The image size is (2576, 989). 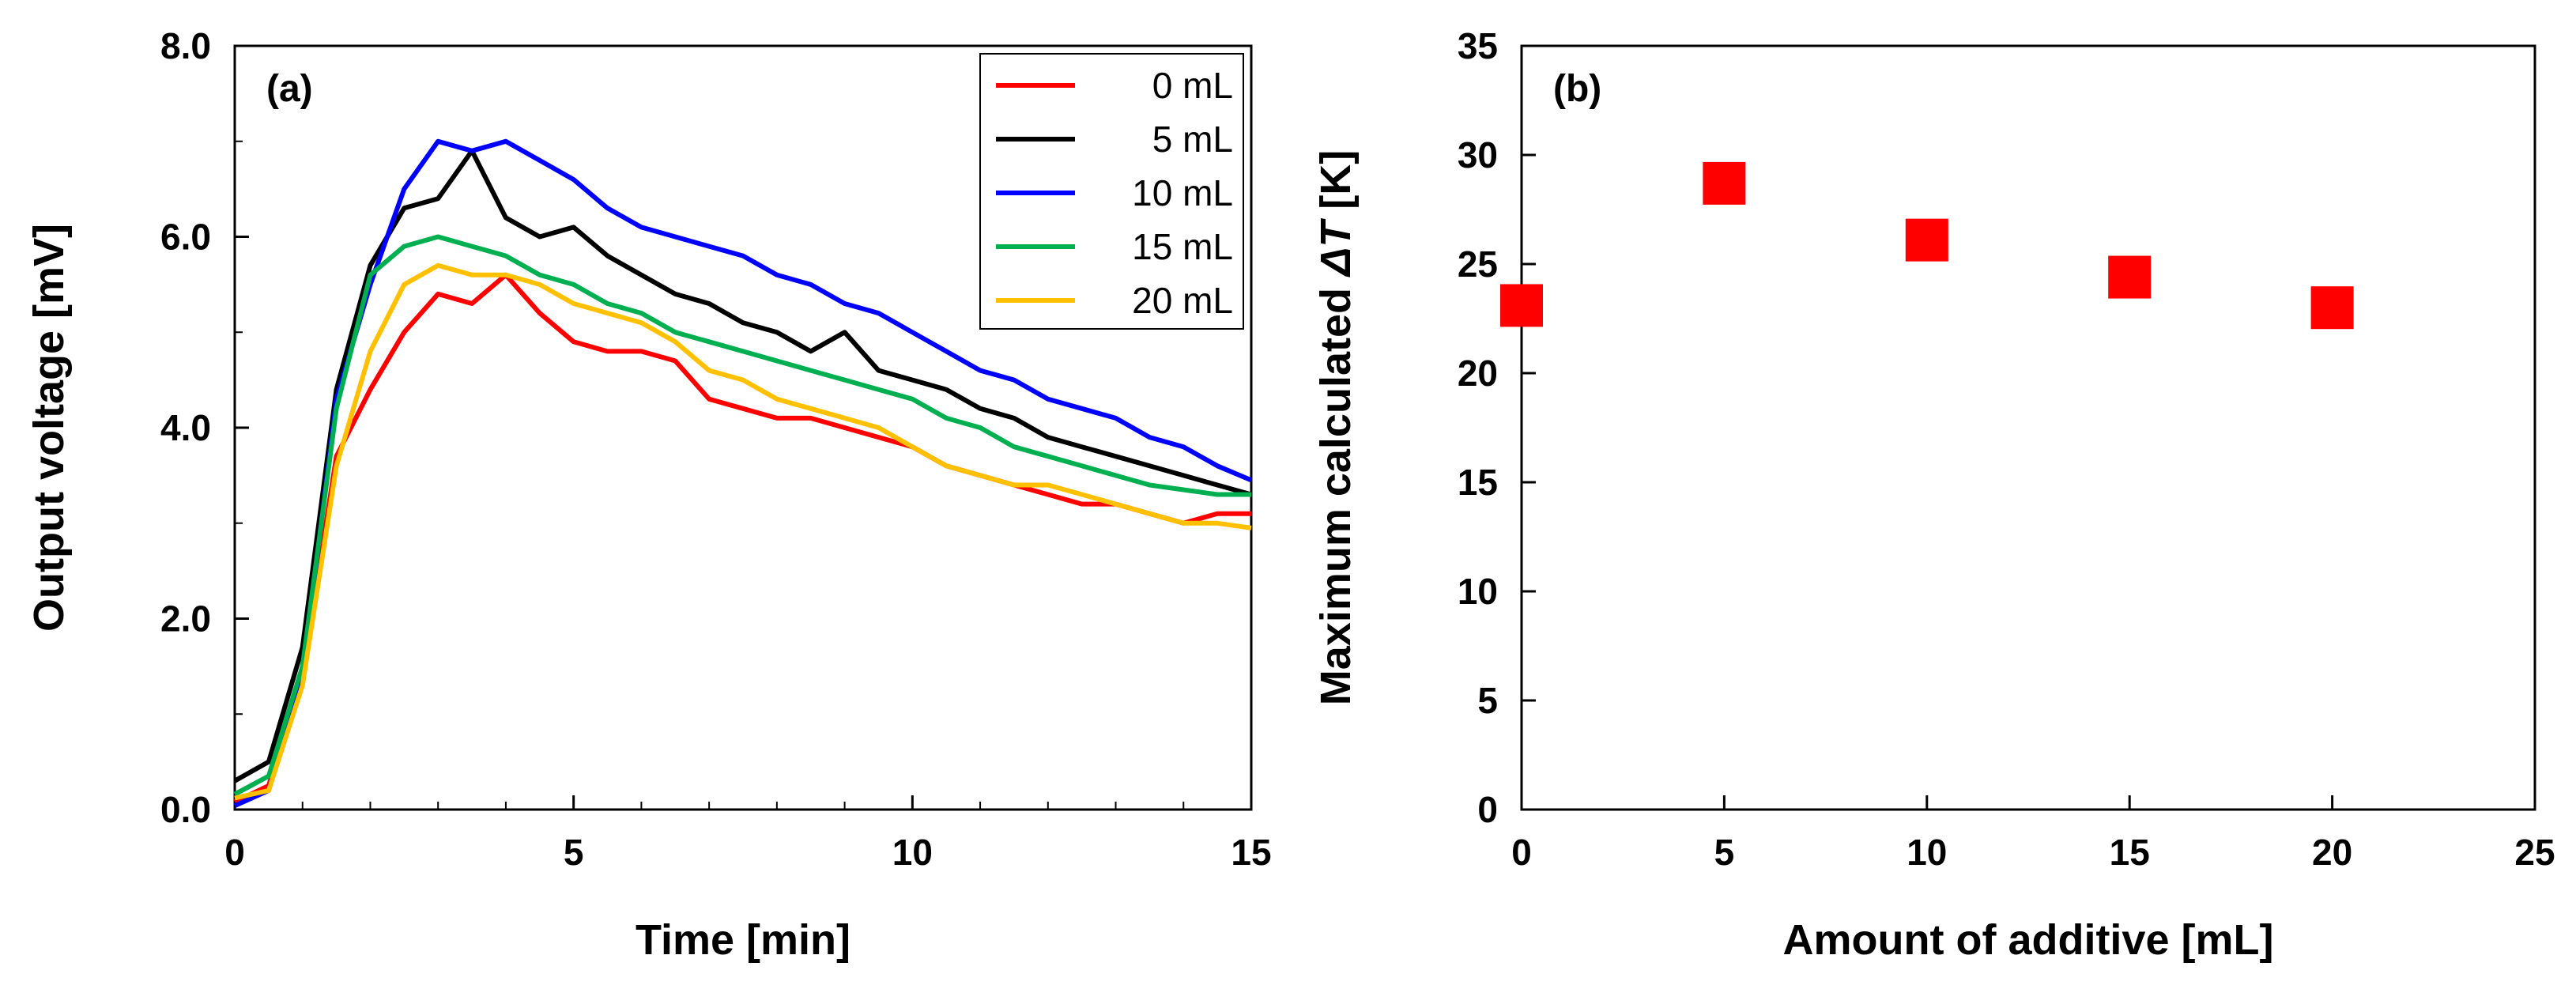 What do you see at coordinates (1251, 852) in the screenshot?
I see `panel-a-x-tick-label: 15` at bounding box center [1251, 852].